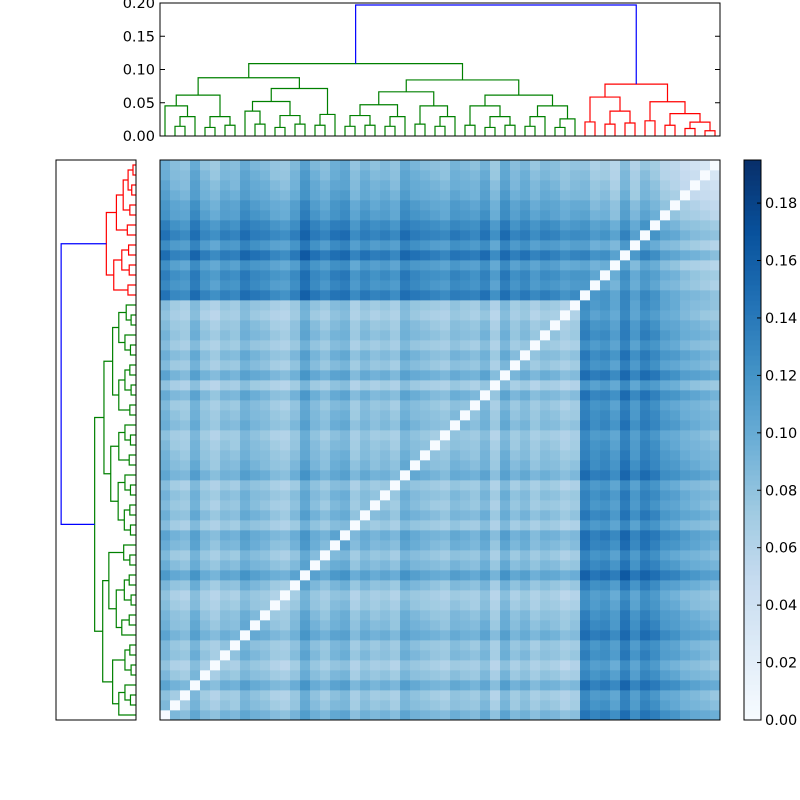 This screenshot has height=800, width=800. Describe the element at coordinates (781, 606) in the screenshot. I see `colorbar-tick-label: 0.04` at that location.